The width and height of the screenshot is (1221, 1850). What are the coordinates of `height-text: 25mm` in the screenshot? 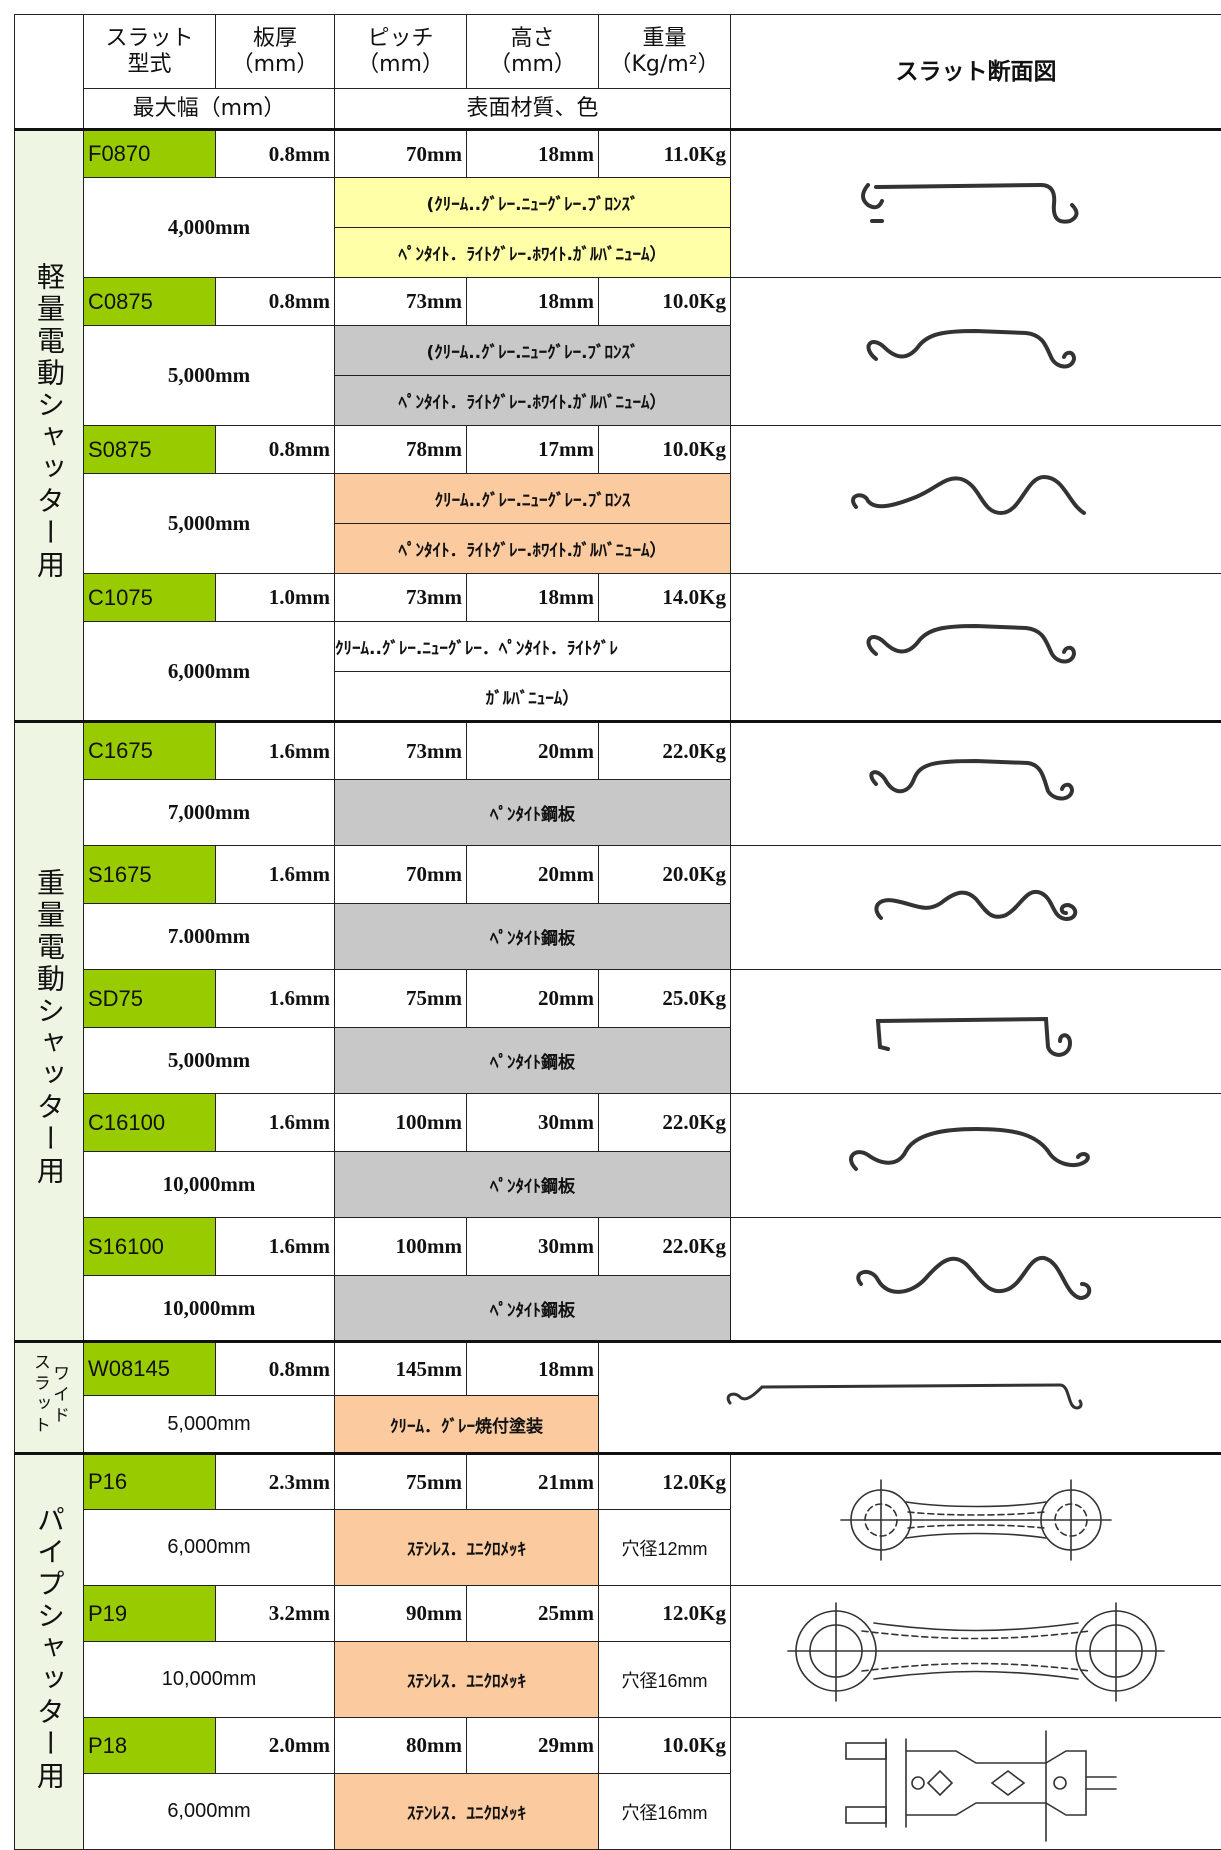 It's located at (533, 1614).